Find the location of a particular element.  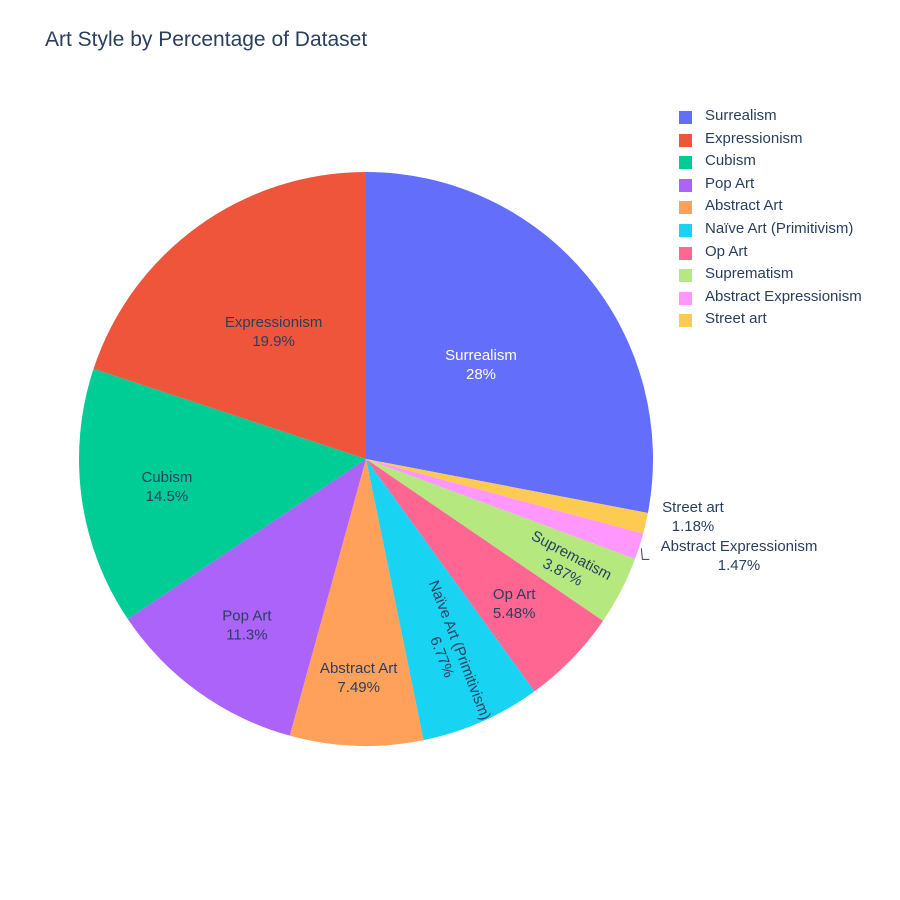

slice-label-name: Expressionism is located at coordinates (274, 322).